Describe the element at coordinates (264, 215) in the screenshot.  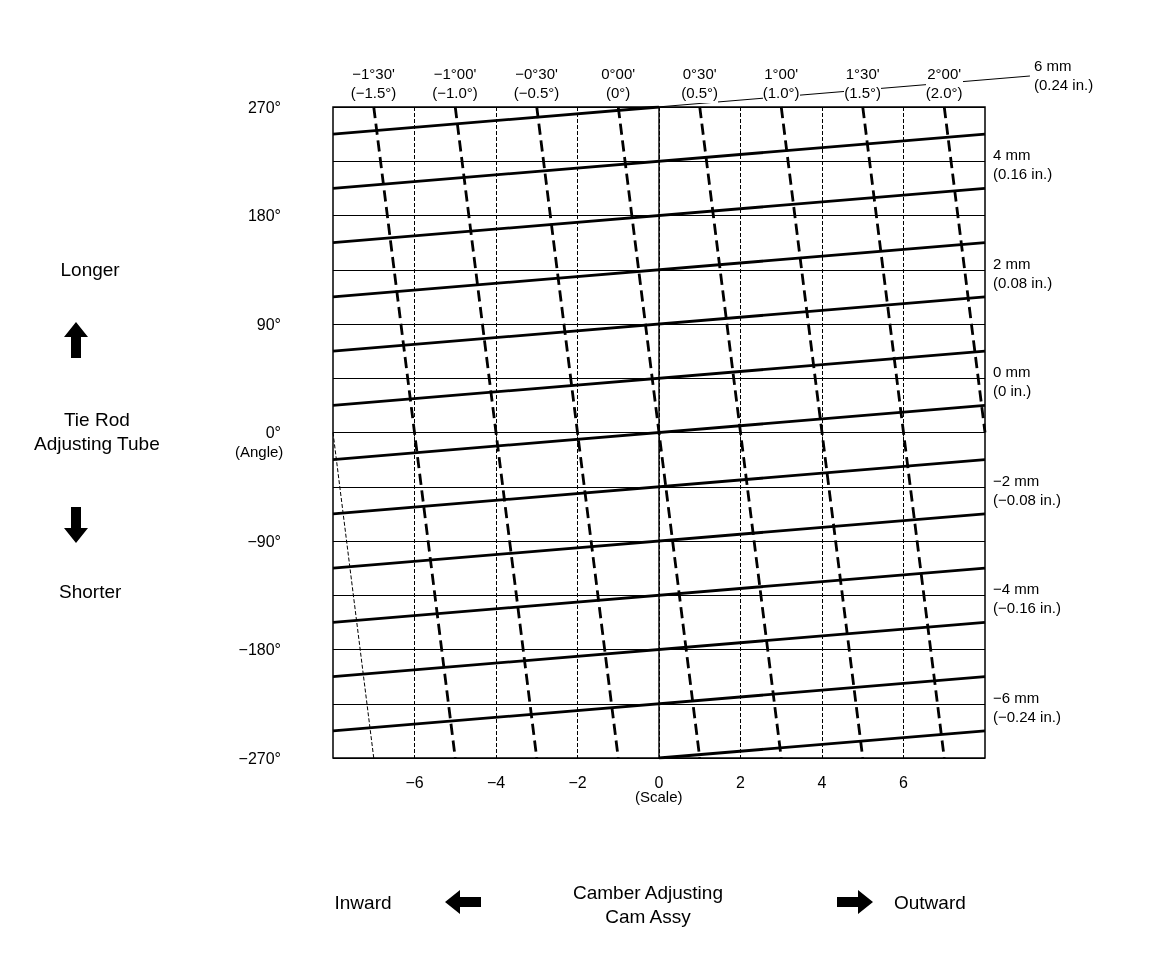
I see `y-tick-label: 180°` at that location.